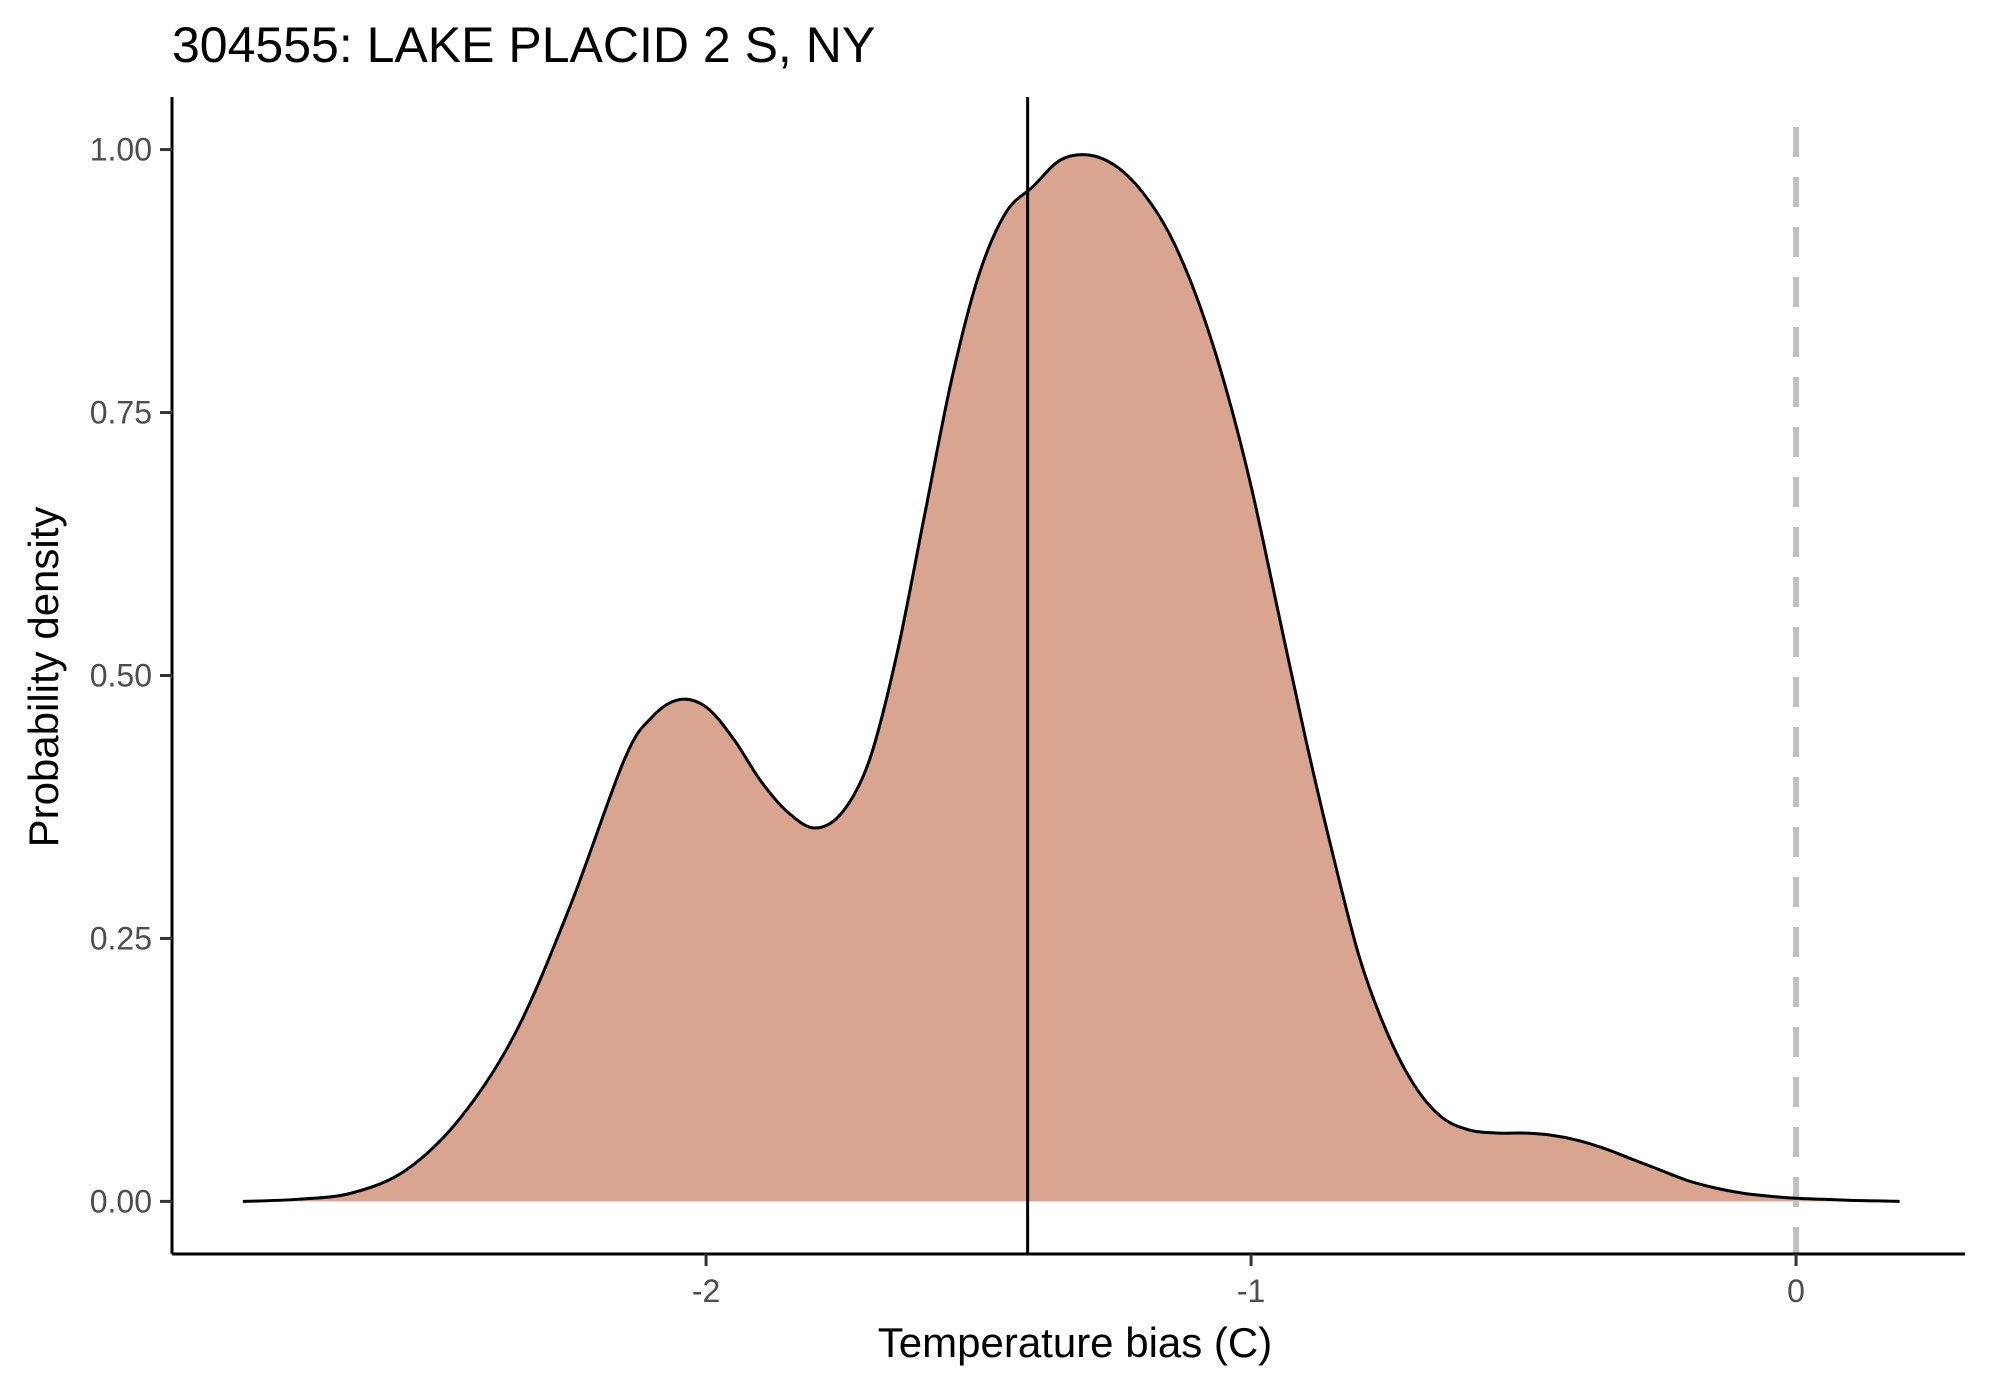 The image size is (1990, 1384). I want to click on x-axis-title: Temperature bias (C), so click(1075, 1342).